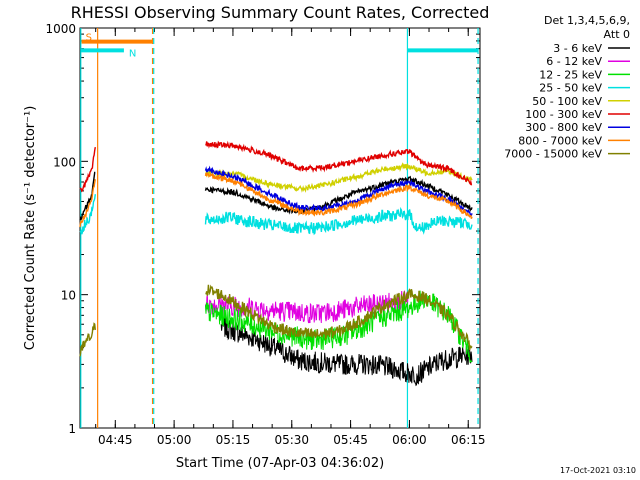 This screenshot has width=640, height=480. What do you see at coordinates (570, 74) in the screenshot?
I see `legend-label: 12 - 25 keV` at bounding box center [570, 74].